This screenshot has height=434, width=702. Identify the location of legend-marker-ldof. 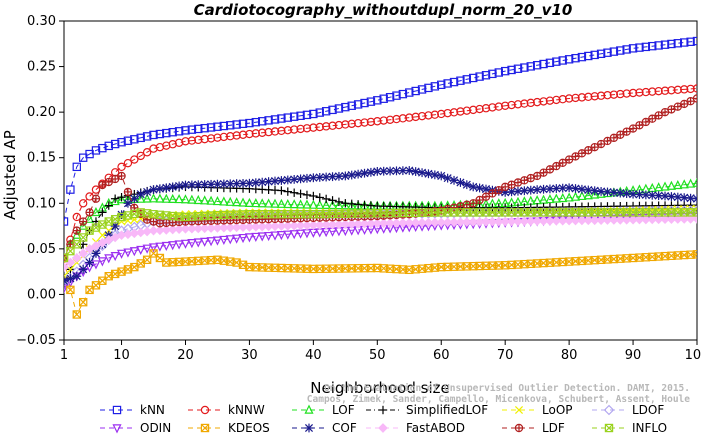
(609, 410).